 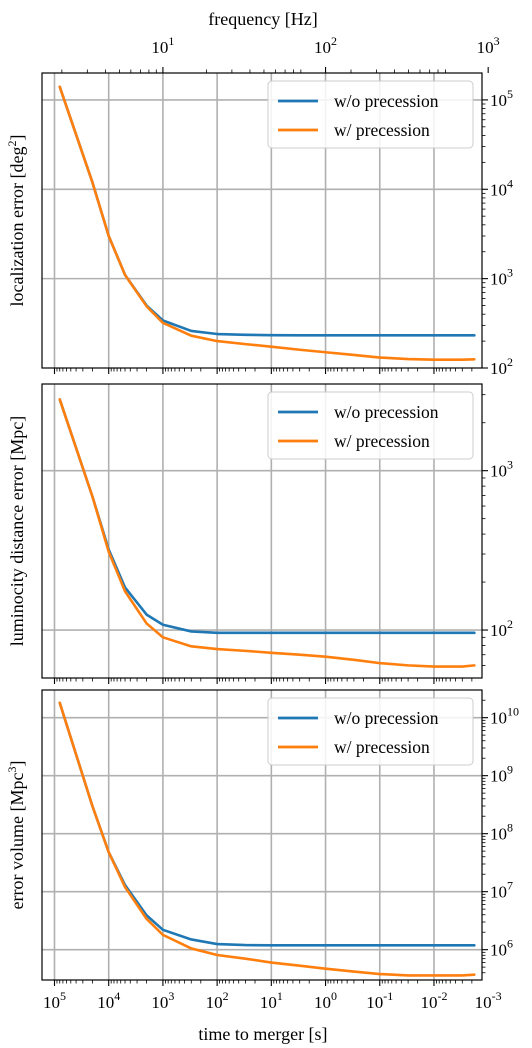 I want to click on legend-label-p2-0: w/o precession, so click(x=386, y=718).